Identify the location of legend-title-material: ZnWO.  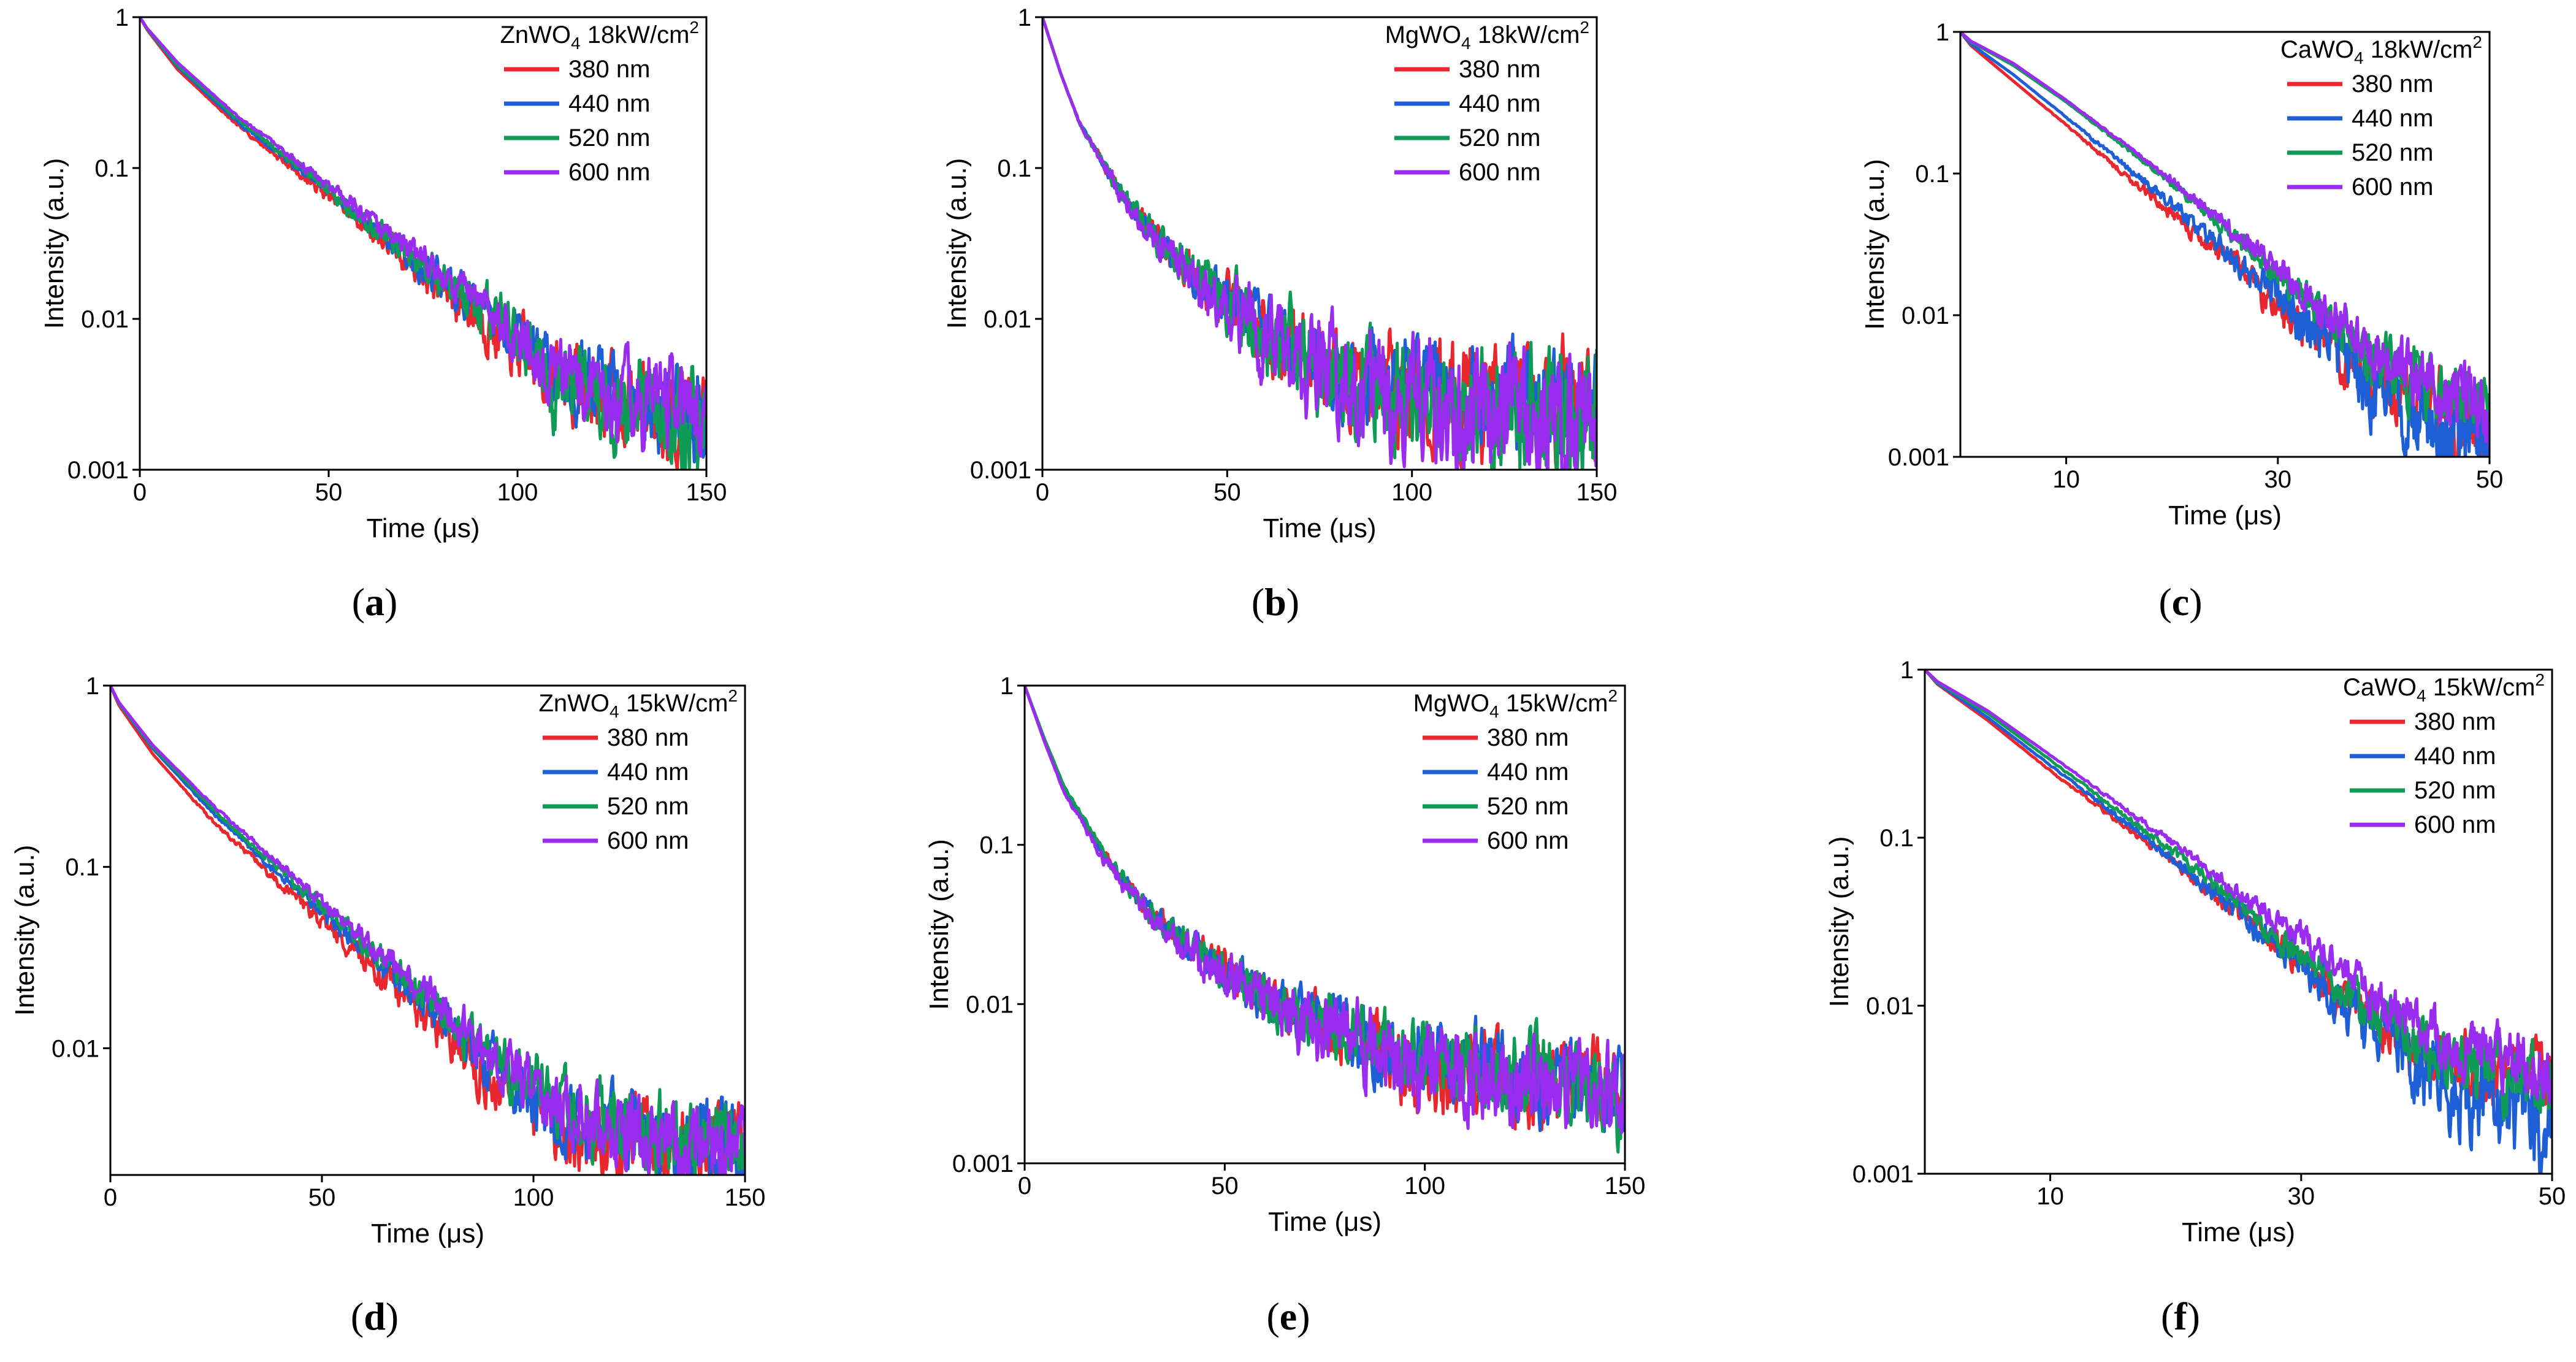
(574, 704).